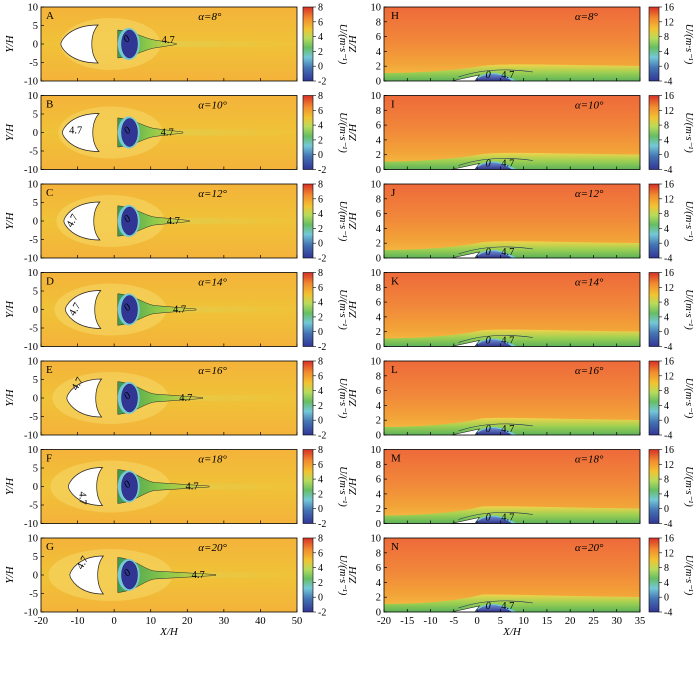  I want to click on right-colorbar-tick-label: 8, so click(666, 480).